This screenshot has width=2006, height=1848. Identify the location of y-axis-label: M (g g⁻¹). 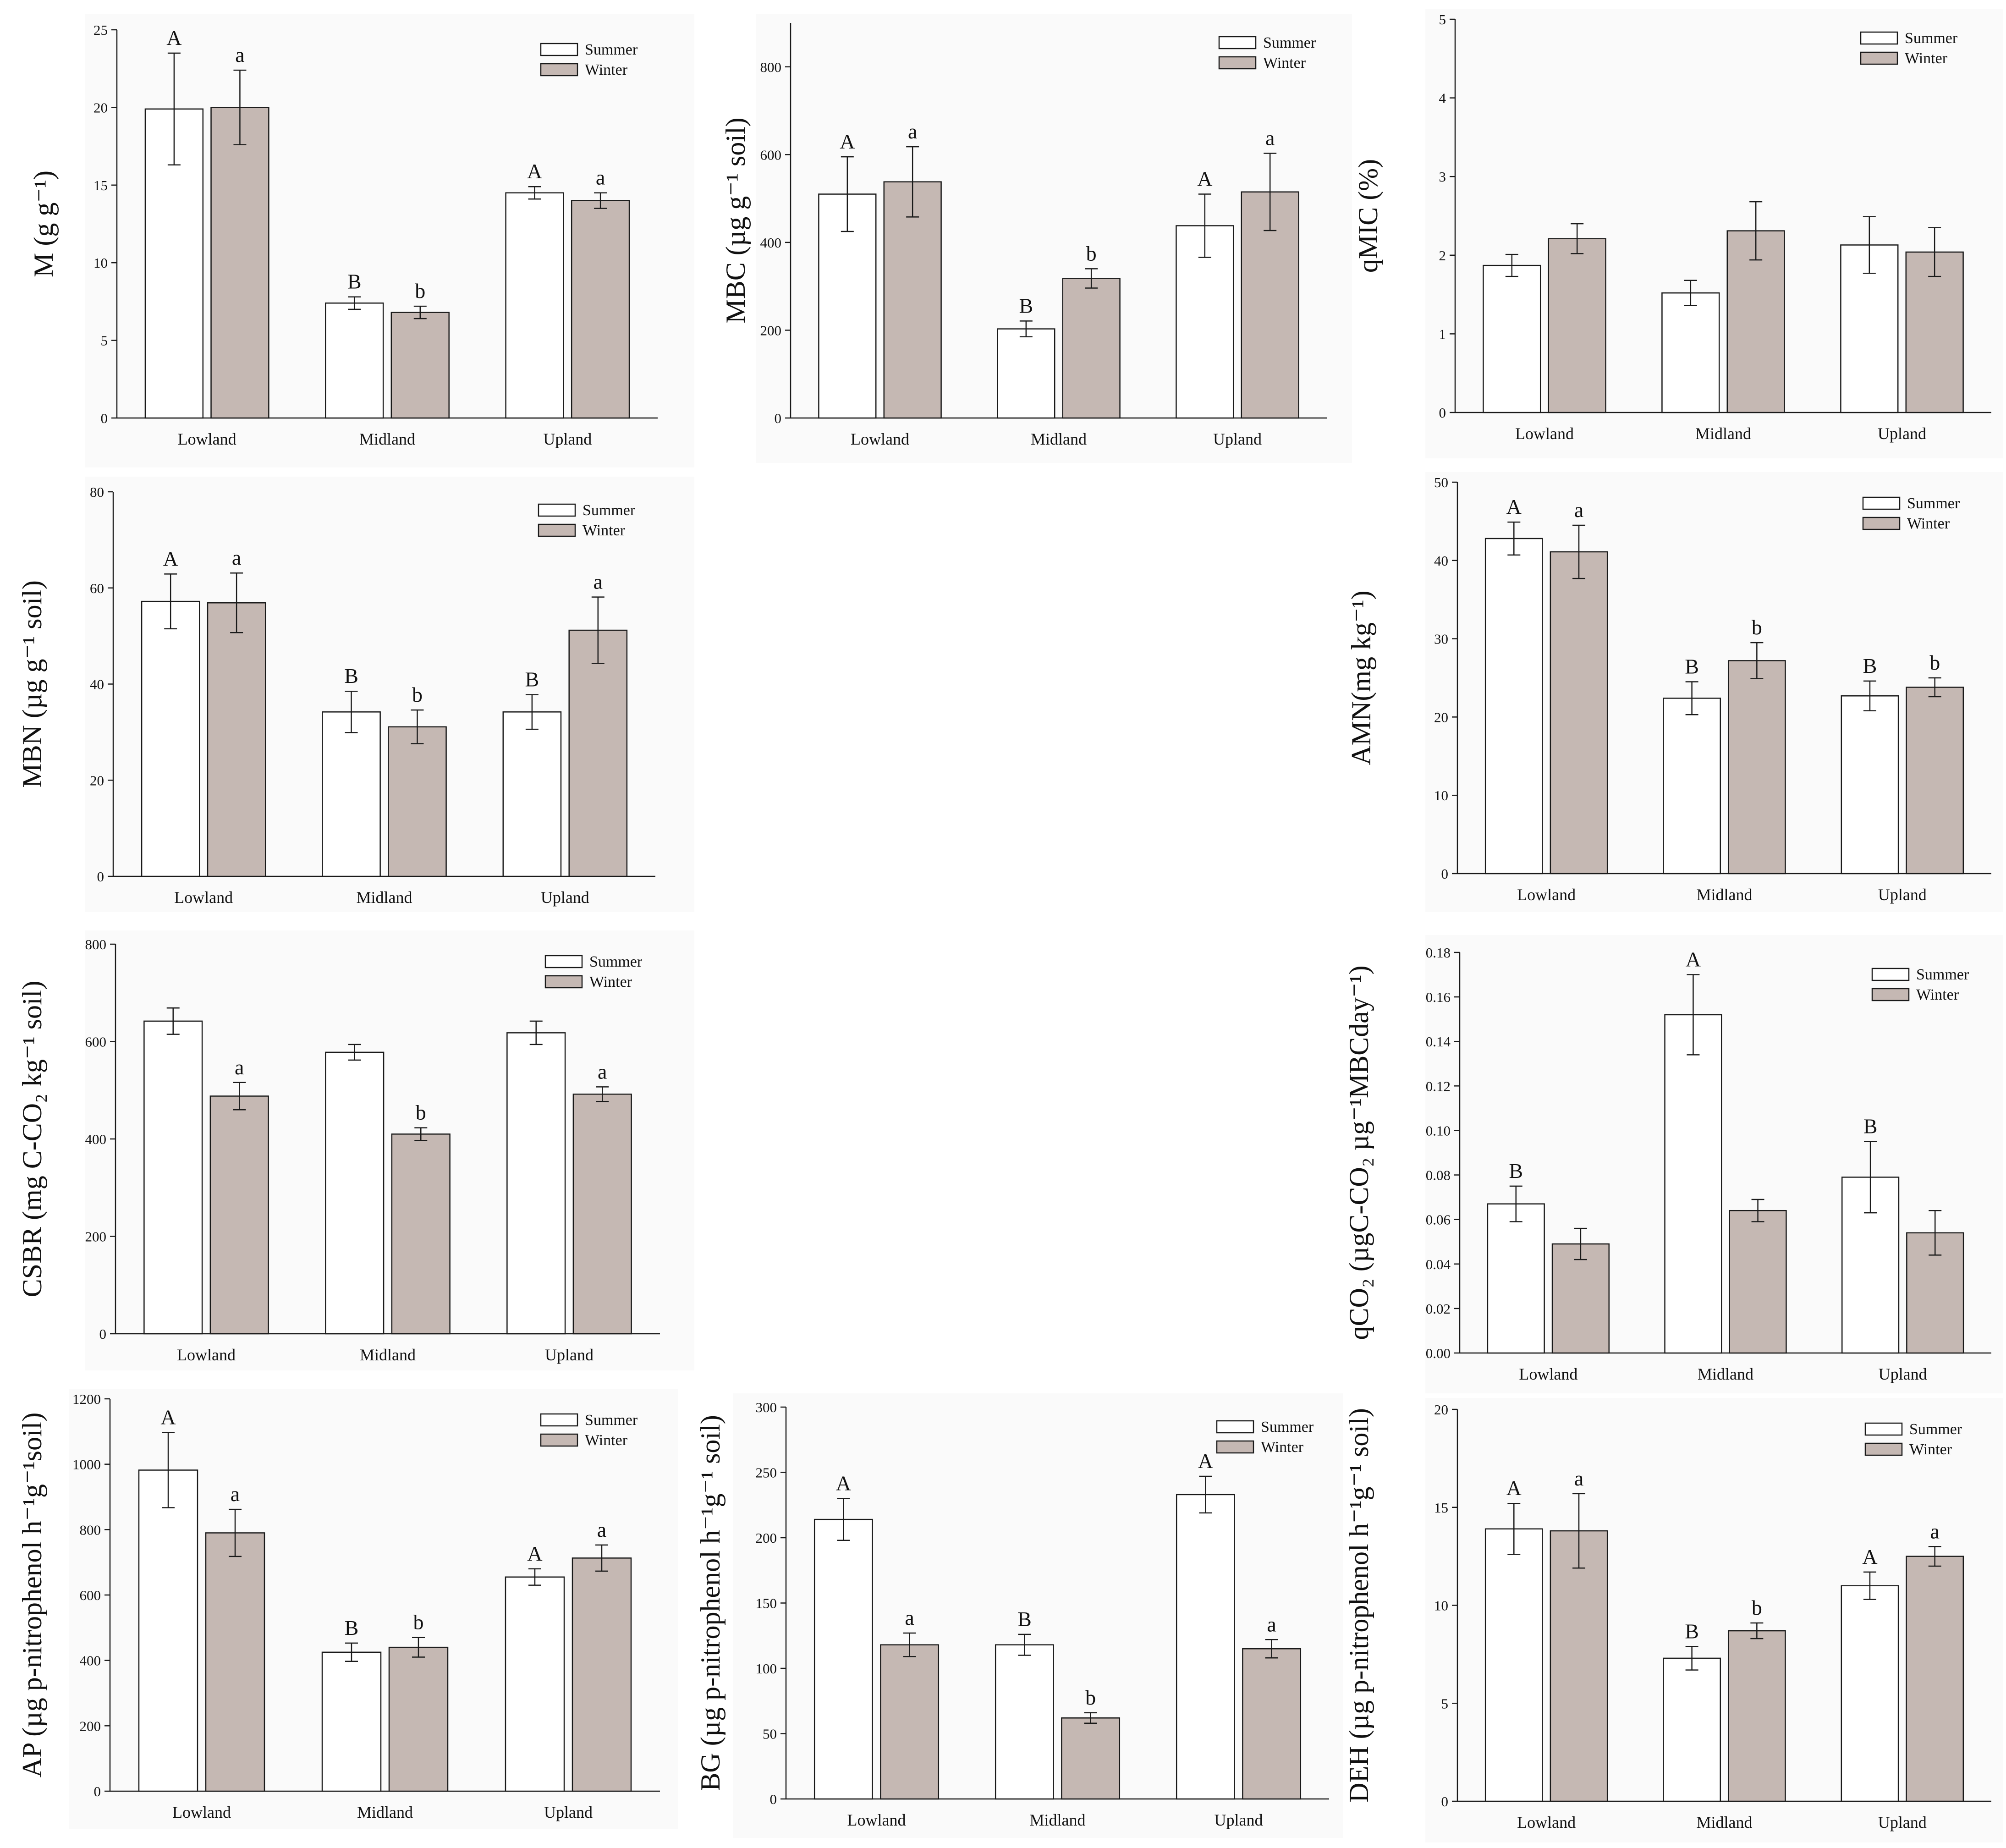
(43, 223).